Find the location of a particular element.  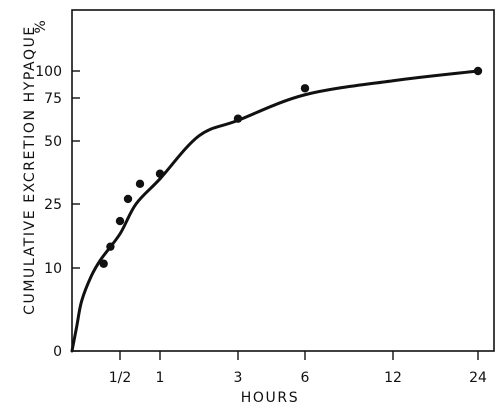

y-tick-label: 75 is located at coordinates (53, 99).